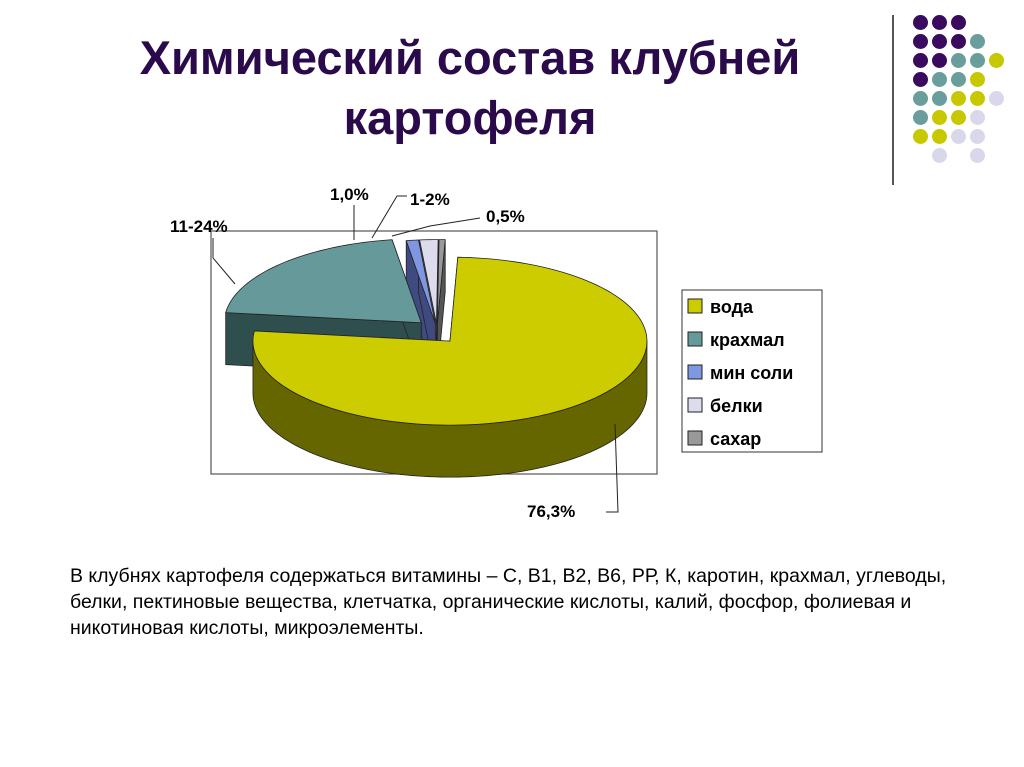  I want to click on slide-title: Химический состав клубней картофеля, so click(470, 88).